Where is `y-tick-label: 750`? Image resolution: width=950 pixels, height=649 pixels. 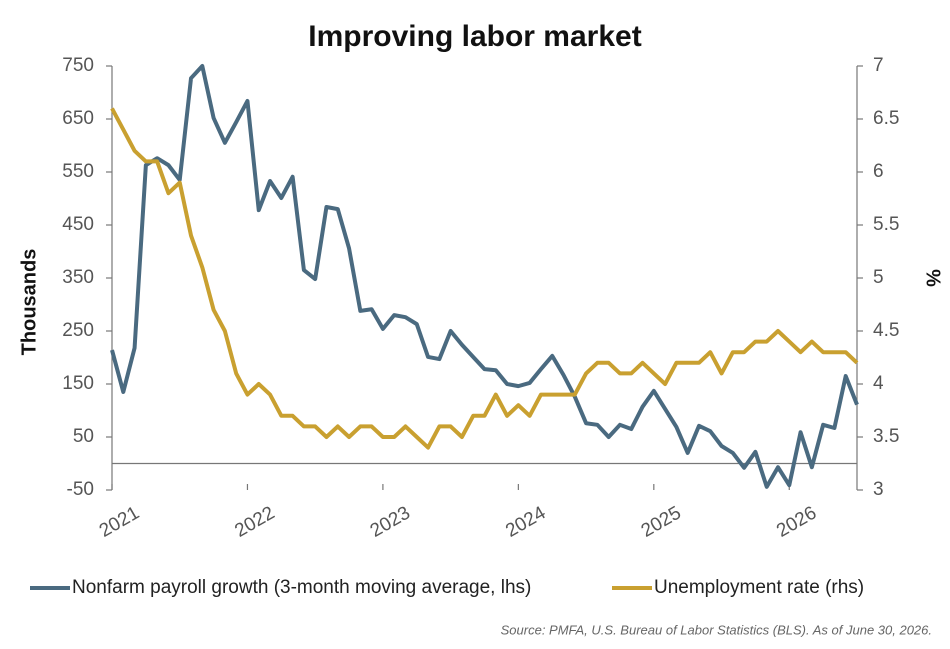 y-tick-label: 750 is located at coordinates (78, 65).